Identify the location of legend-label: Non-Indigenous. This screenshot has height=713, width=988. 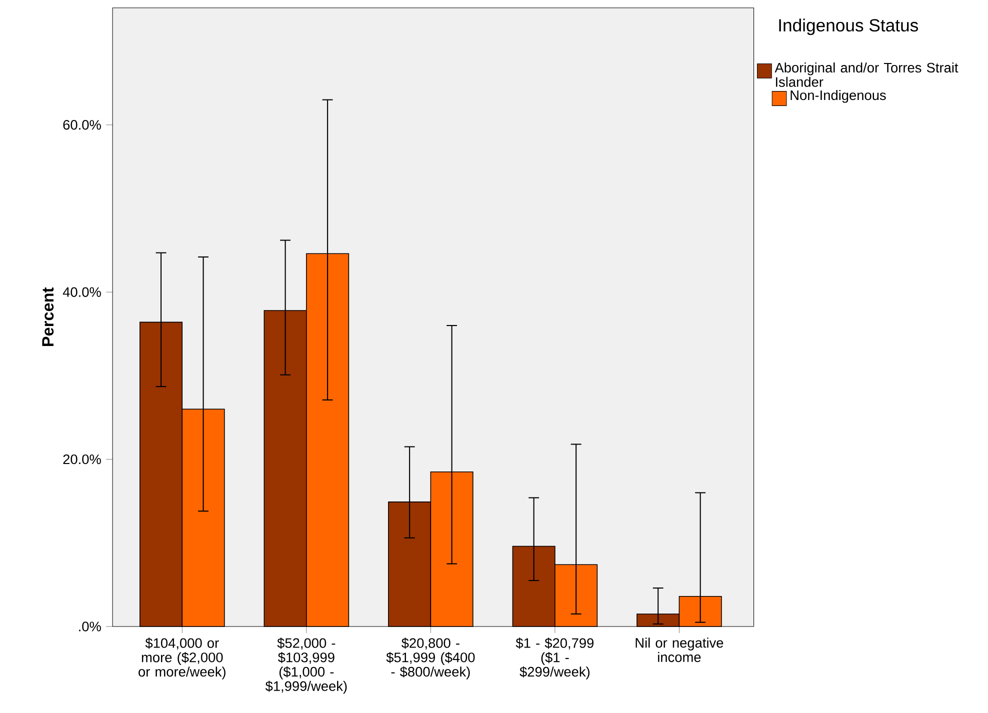
(838, 96).